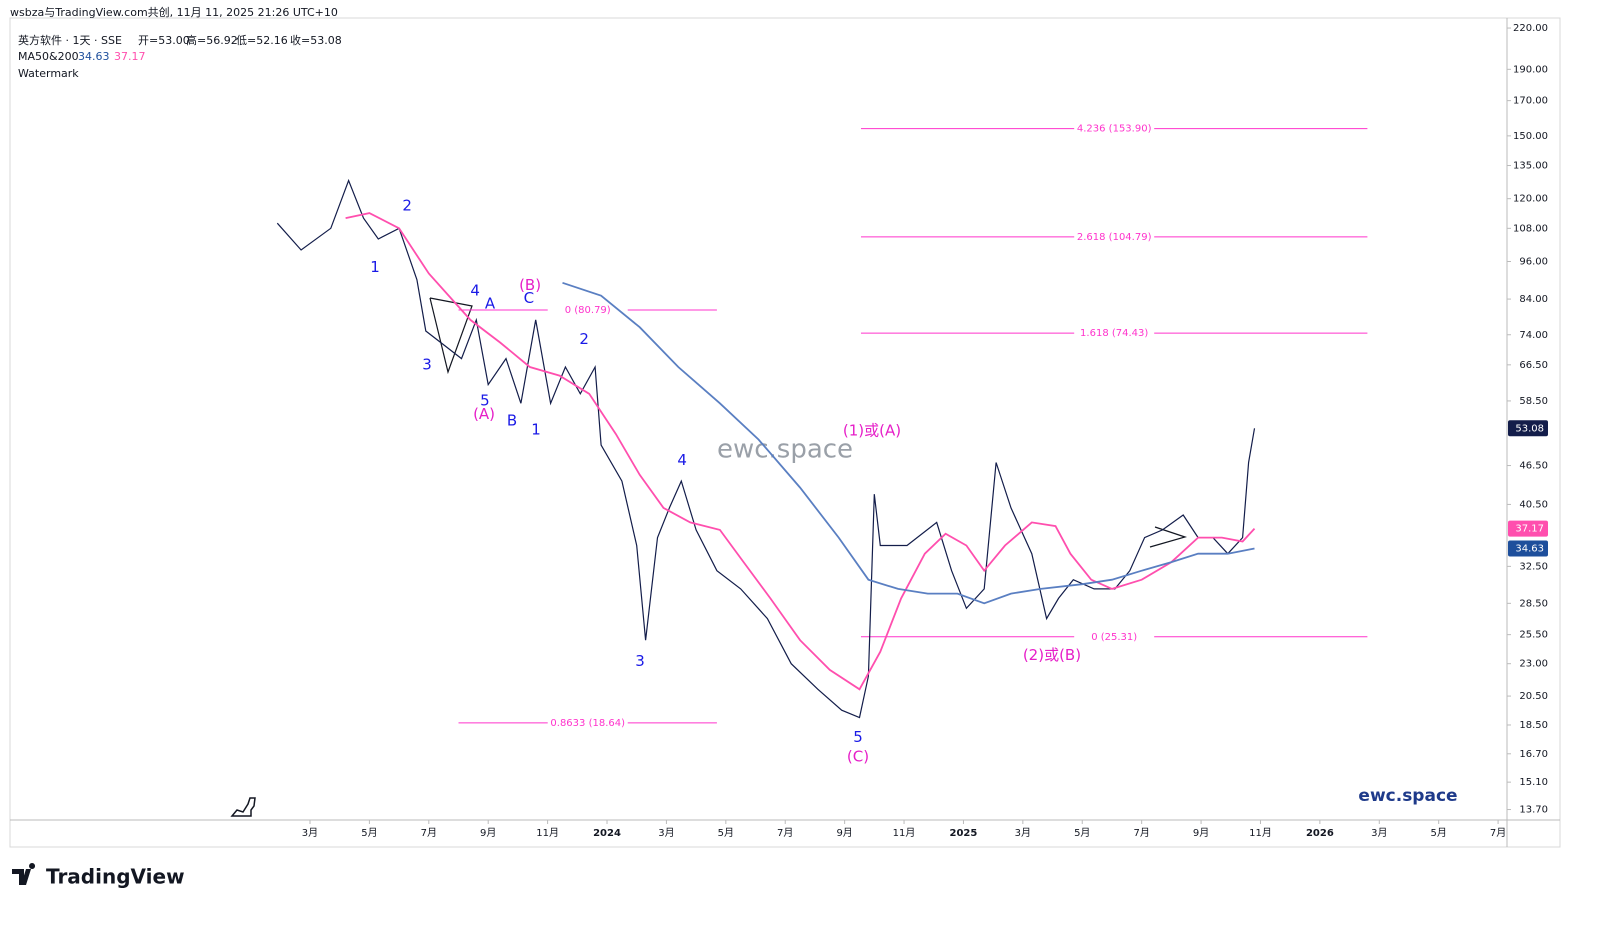 This screenshot has width=1603, height=930. I want to click on y-tick-label: 46.50, so click(1533, 466).